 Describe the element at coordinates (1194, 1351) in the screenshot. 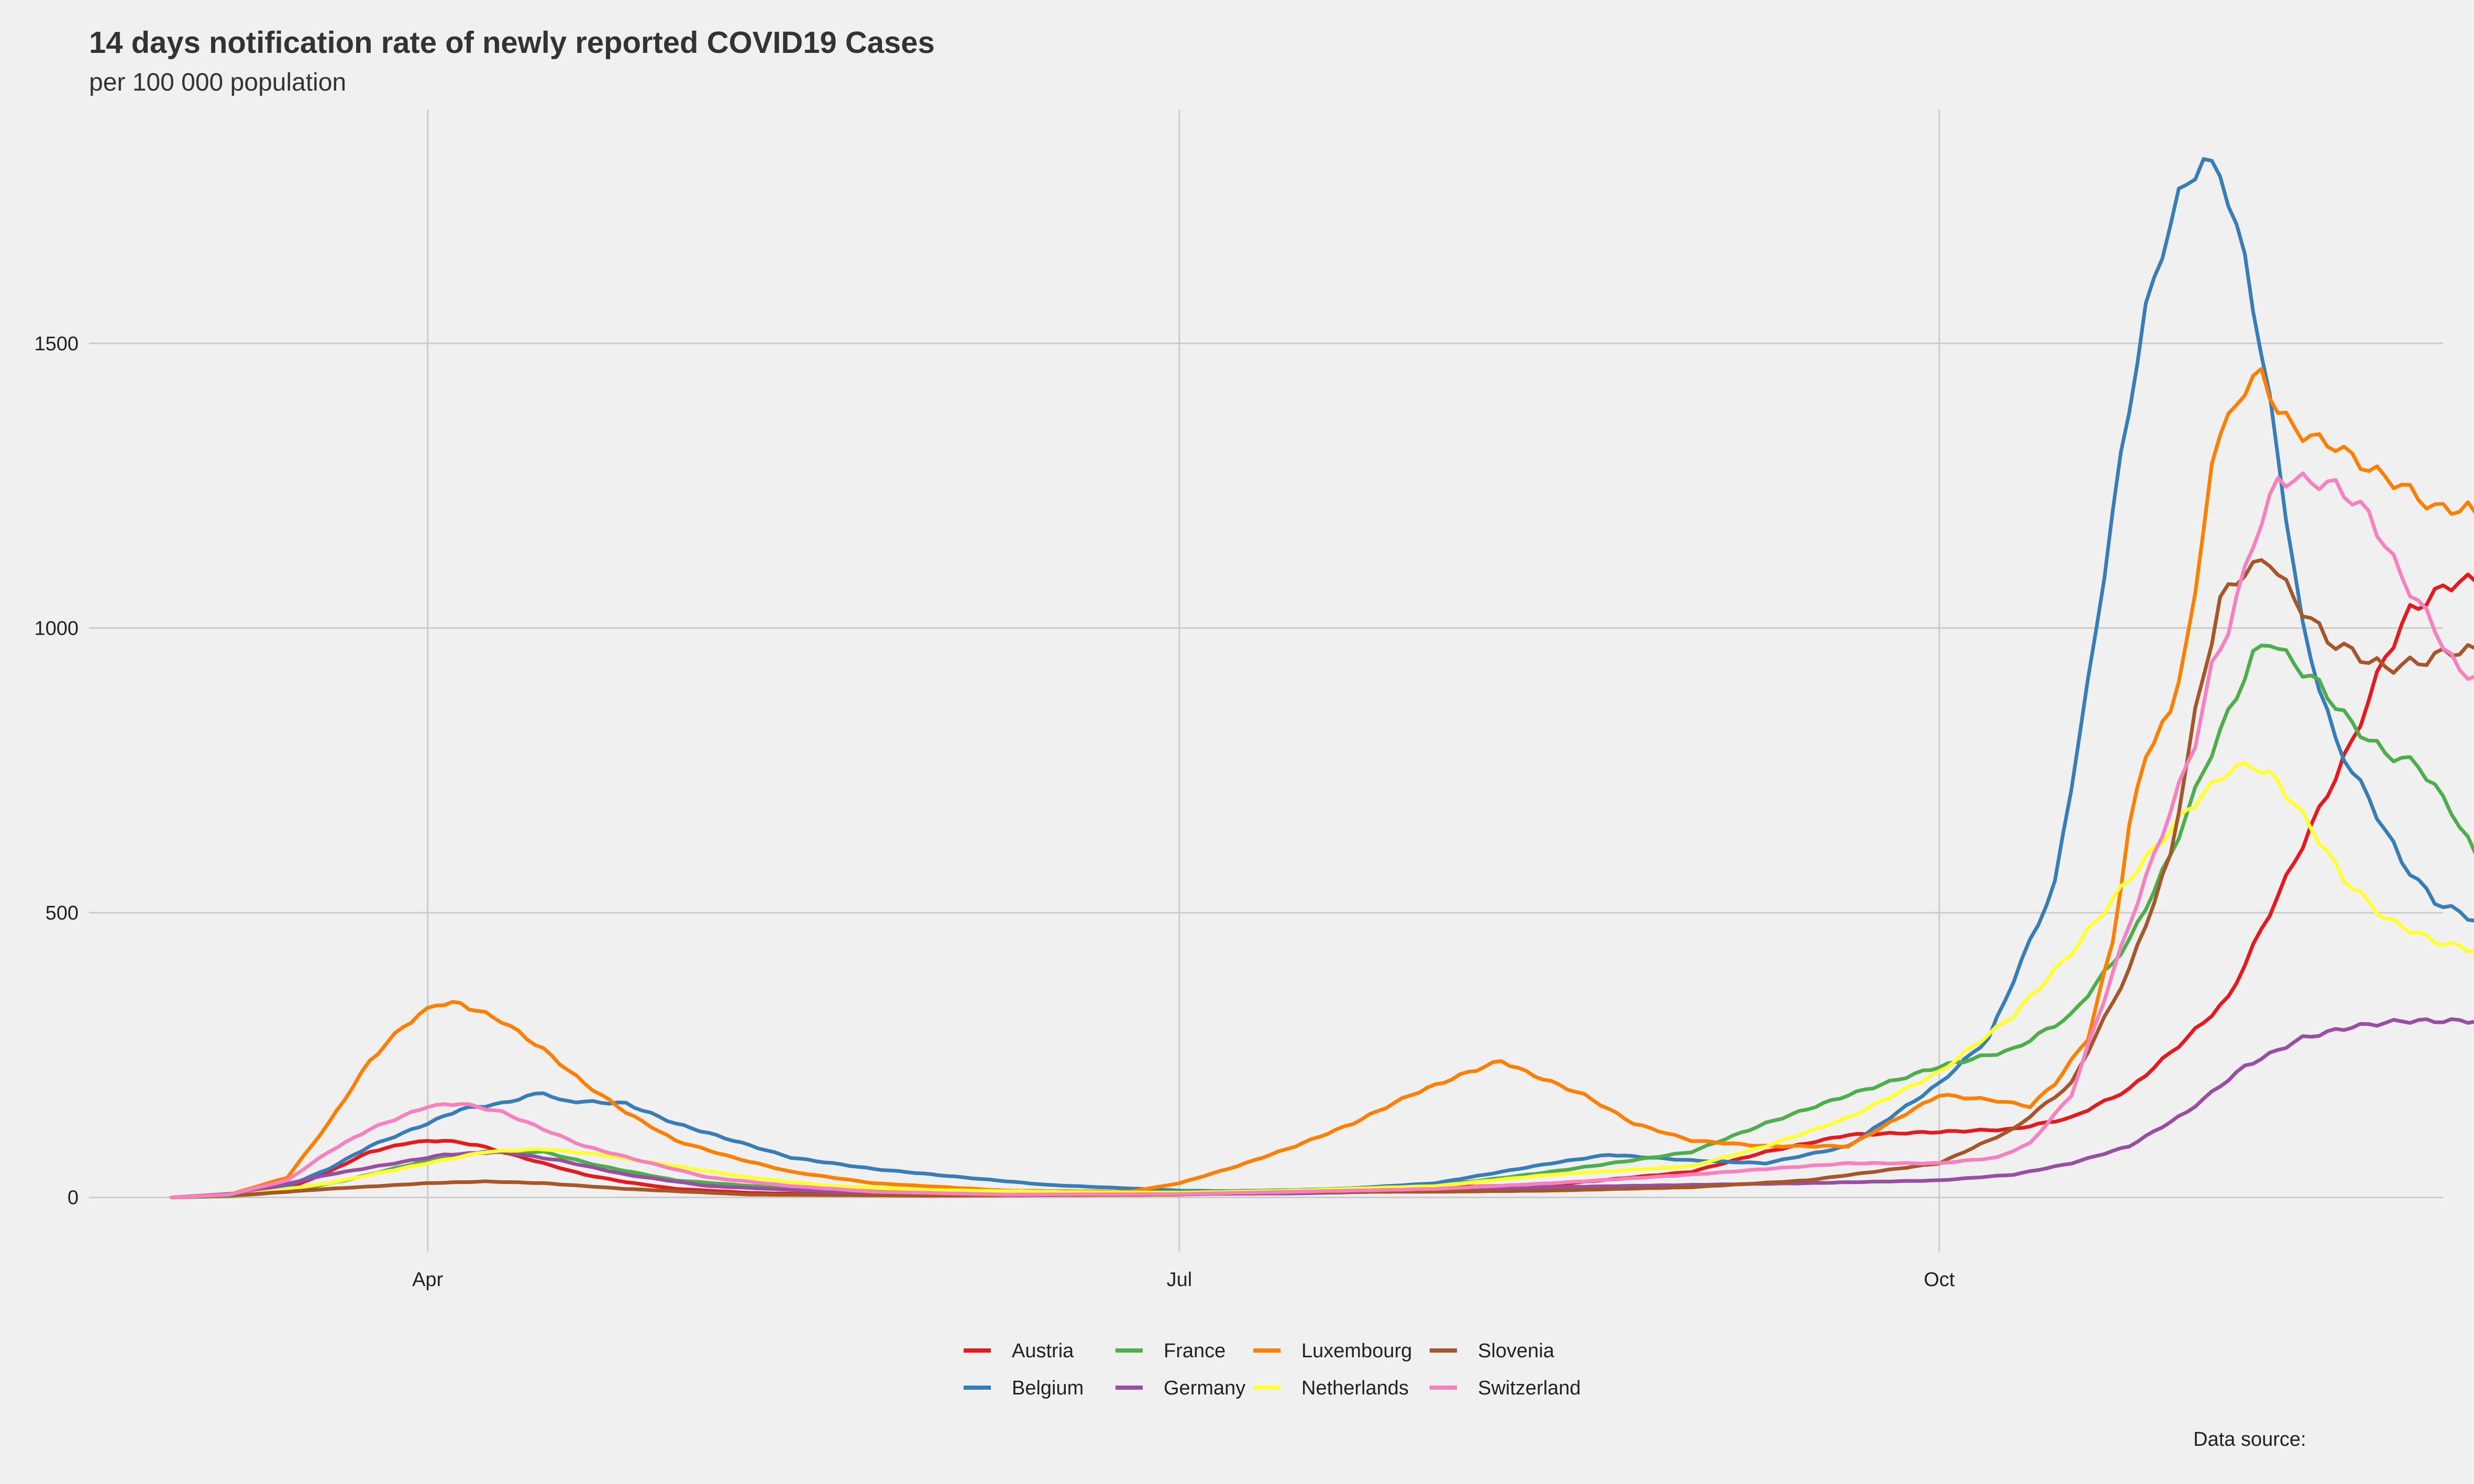

I see `legend-label-france: France` at that location.